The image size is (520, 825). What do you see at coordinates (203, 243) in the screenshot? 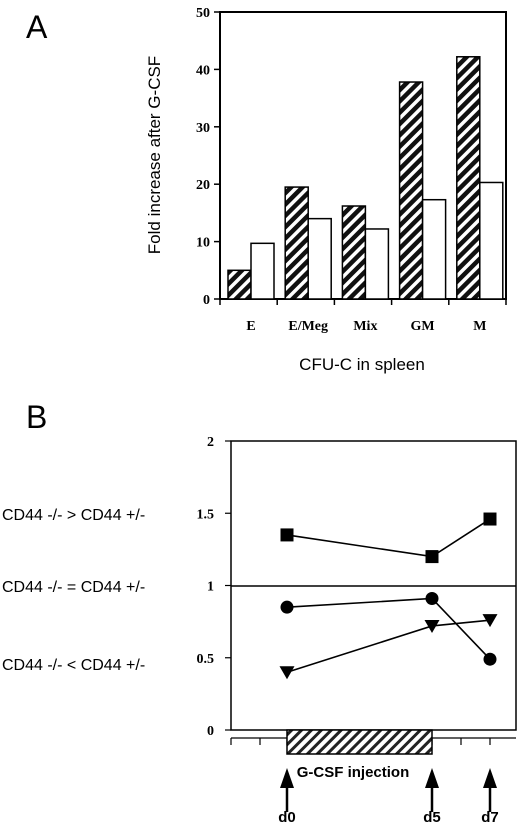
I see `y-tick-label: 10` at bounding box center [203, 243].